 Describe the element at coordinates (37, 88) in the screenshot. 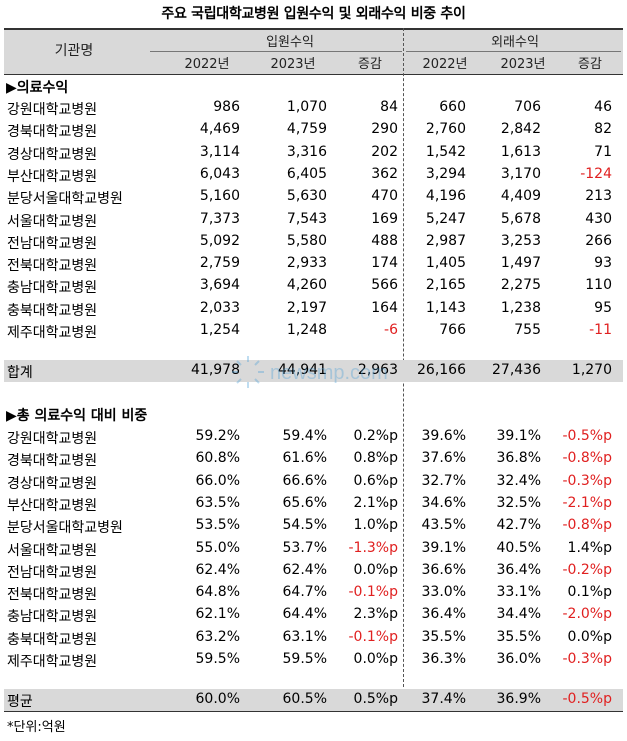

I see `section-medical-revenue: ▶의료수익` at that location.